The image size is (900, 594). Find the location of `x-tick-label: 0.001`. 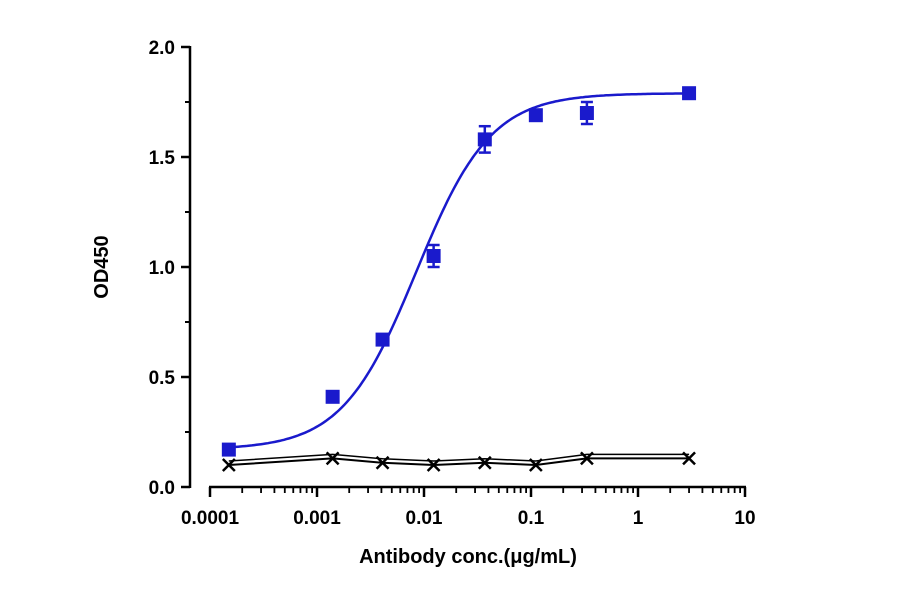

x-tick-label: 0.001 is located at coordinates (317, 518).